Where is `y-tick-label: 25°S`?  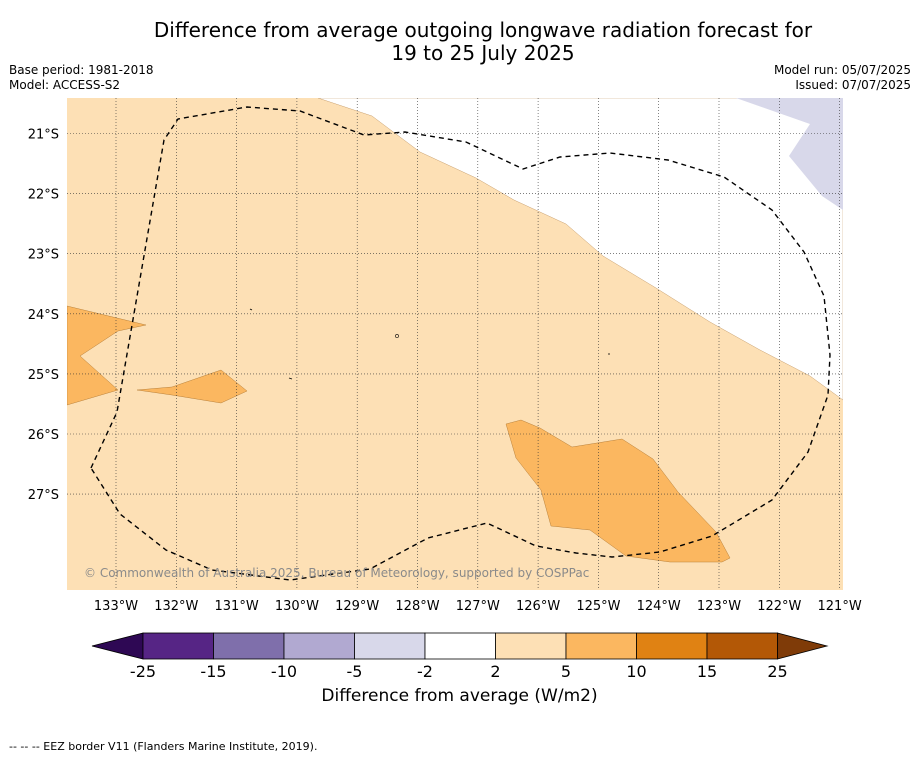
y-tick-label: 25°S is located at coordinates (43, 375).